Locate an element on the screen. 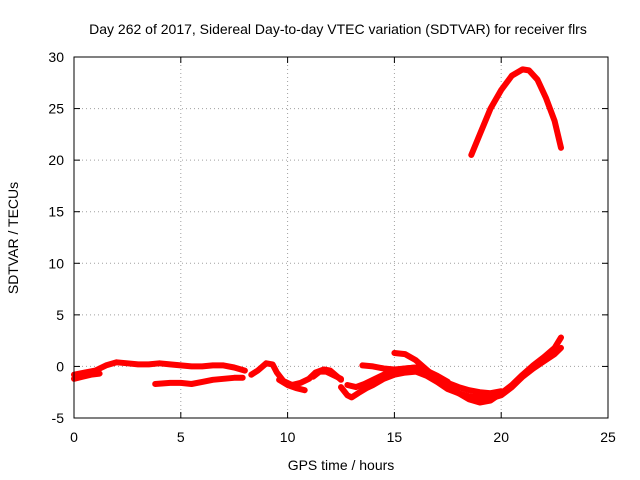 Image resolution: width=640 pixels, height=480 pixels. y-tick-label: 30 is located at coordinates (56, 57).